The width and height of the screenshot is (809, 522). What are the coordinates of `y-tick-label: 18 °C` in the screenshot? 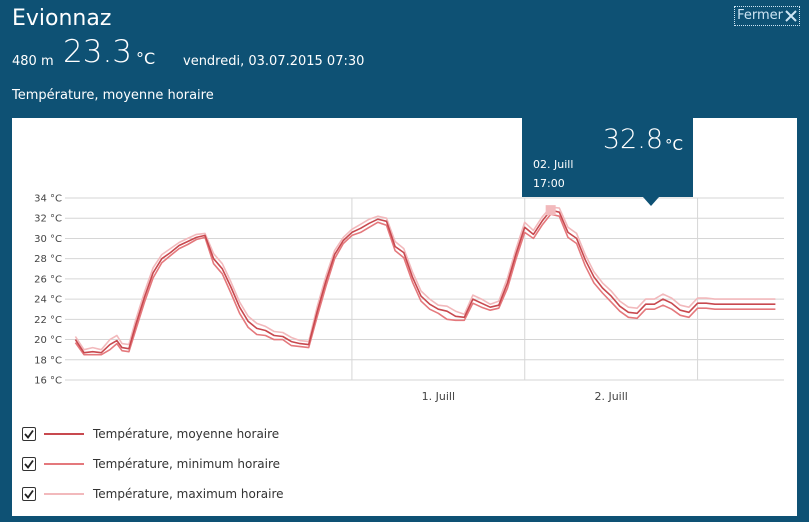 It's located at (48, 360).